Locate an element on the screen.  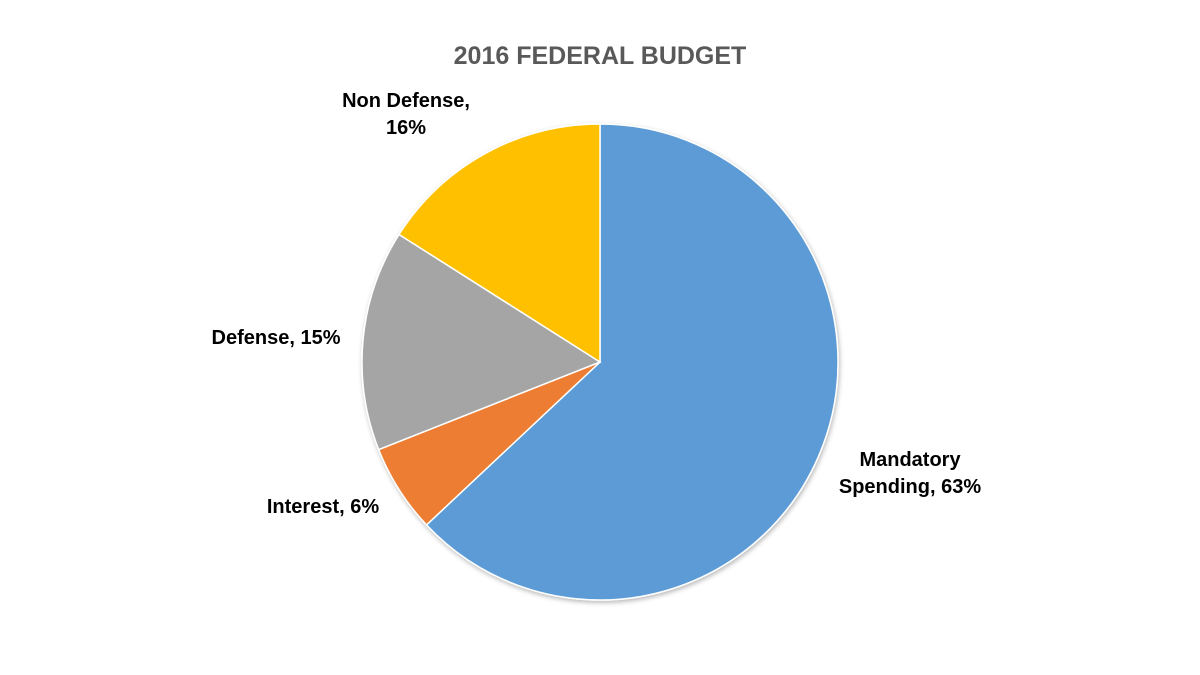
data-label-defense: Defense, 15% is located at coordinates (276, 338).